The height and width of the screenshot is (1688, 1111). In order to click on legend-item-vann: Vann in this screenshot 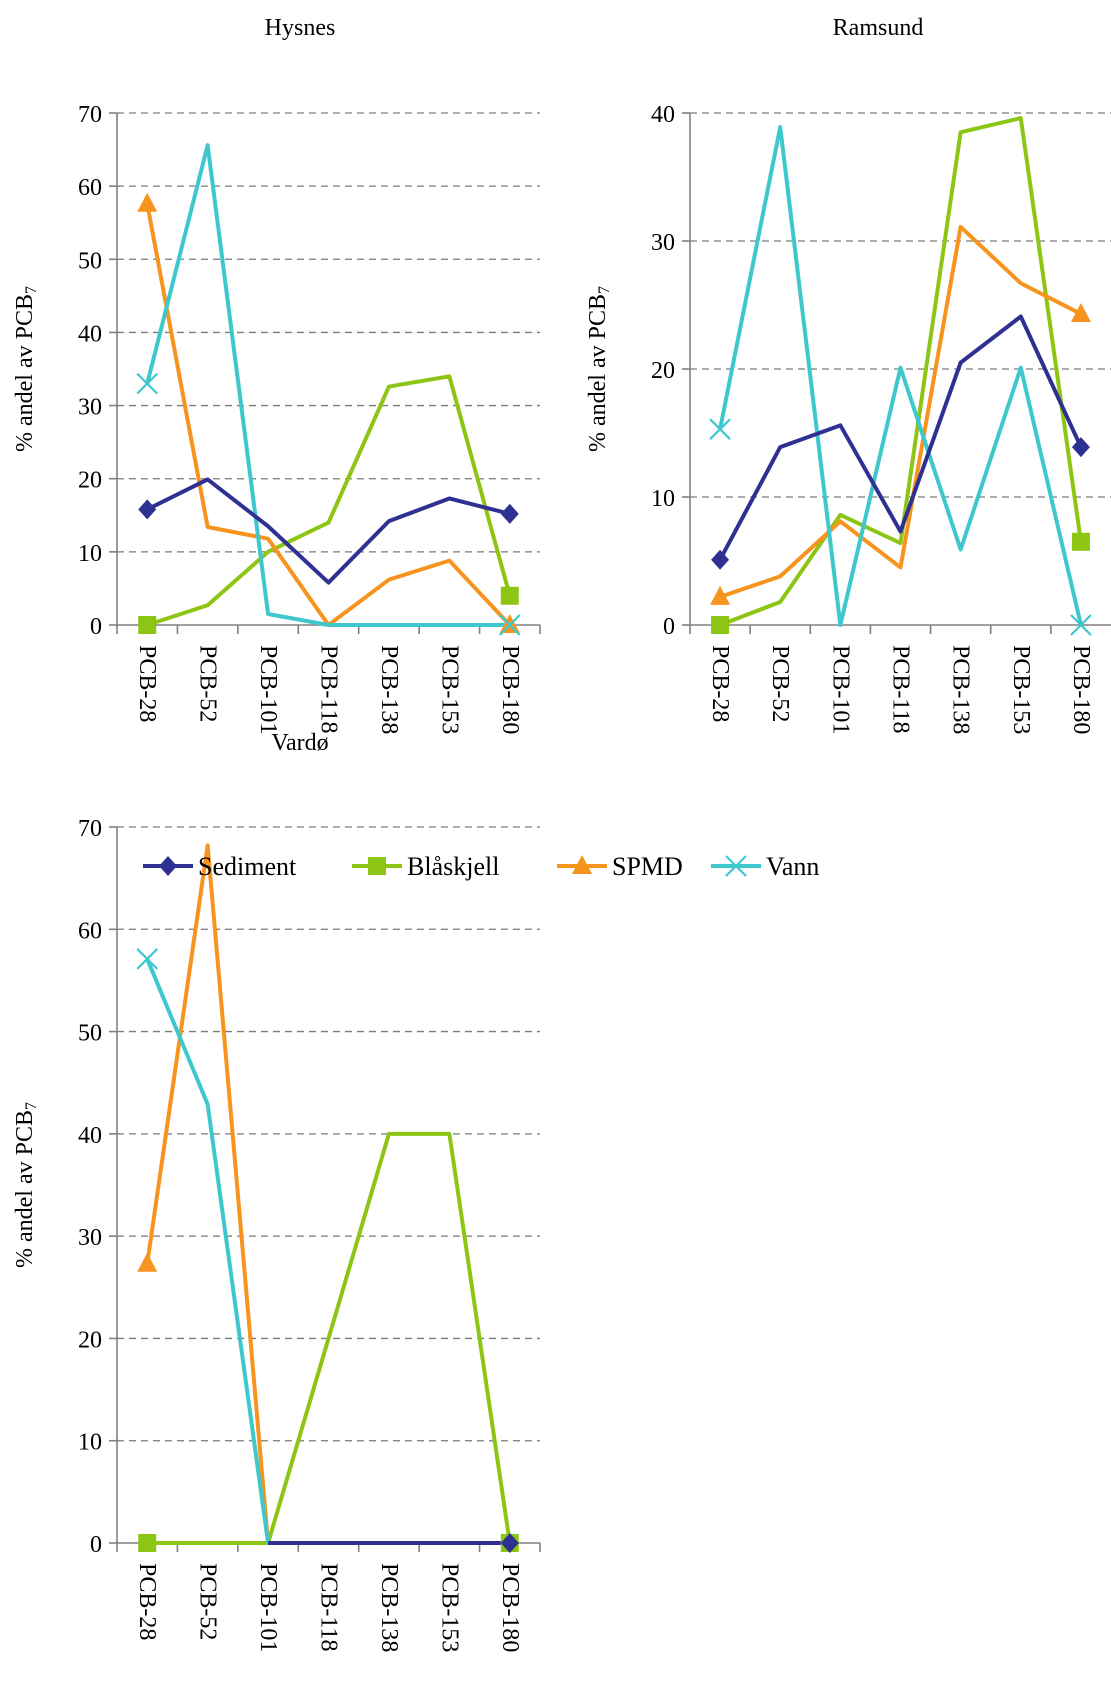, I will do `click(765, 866)`.